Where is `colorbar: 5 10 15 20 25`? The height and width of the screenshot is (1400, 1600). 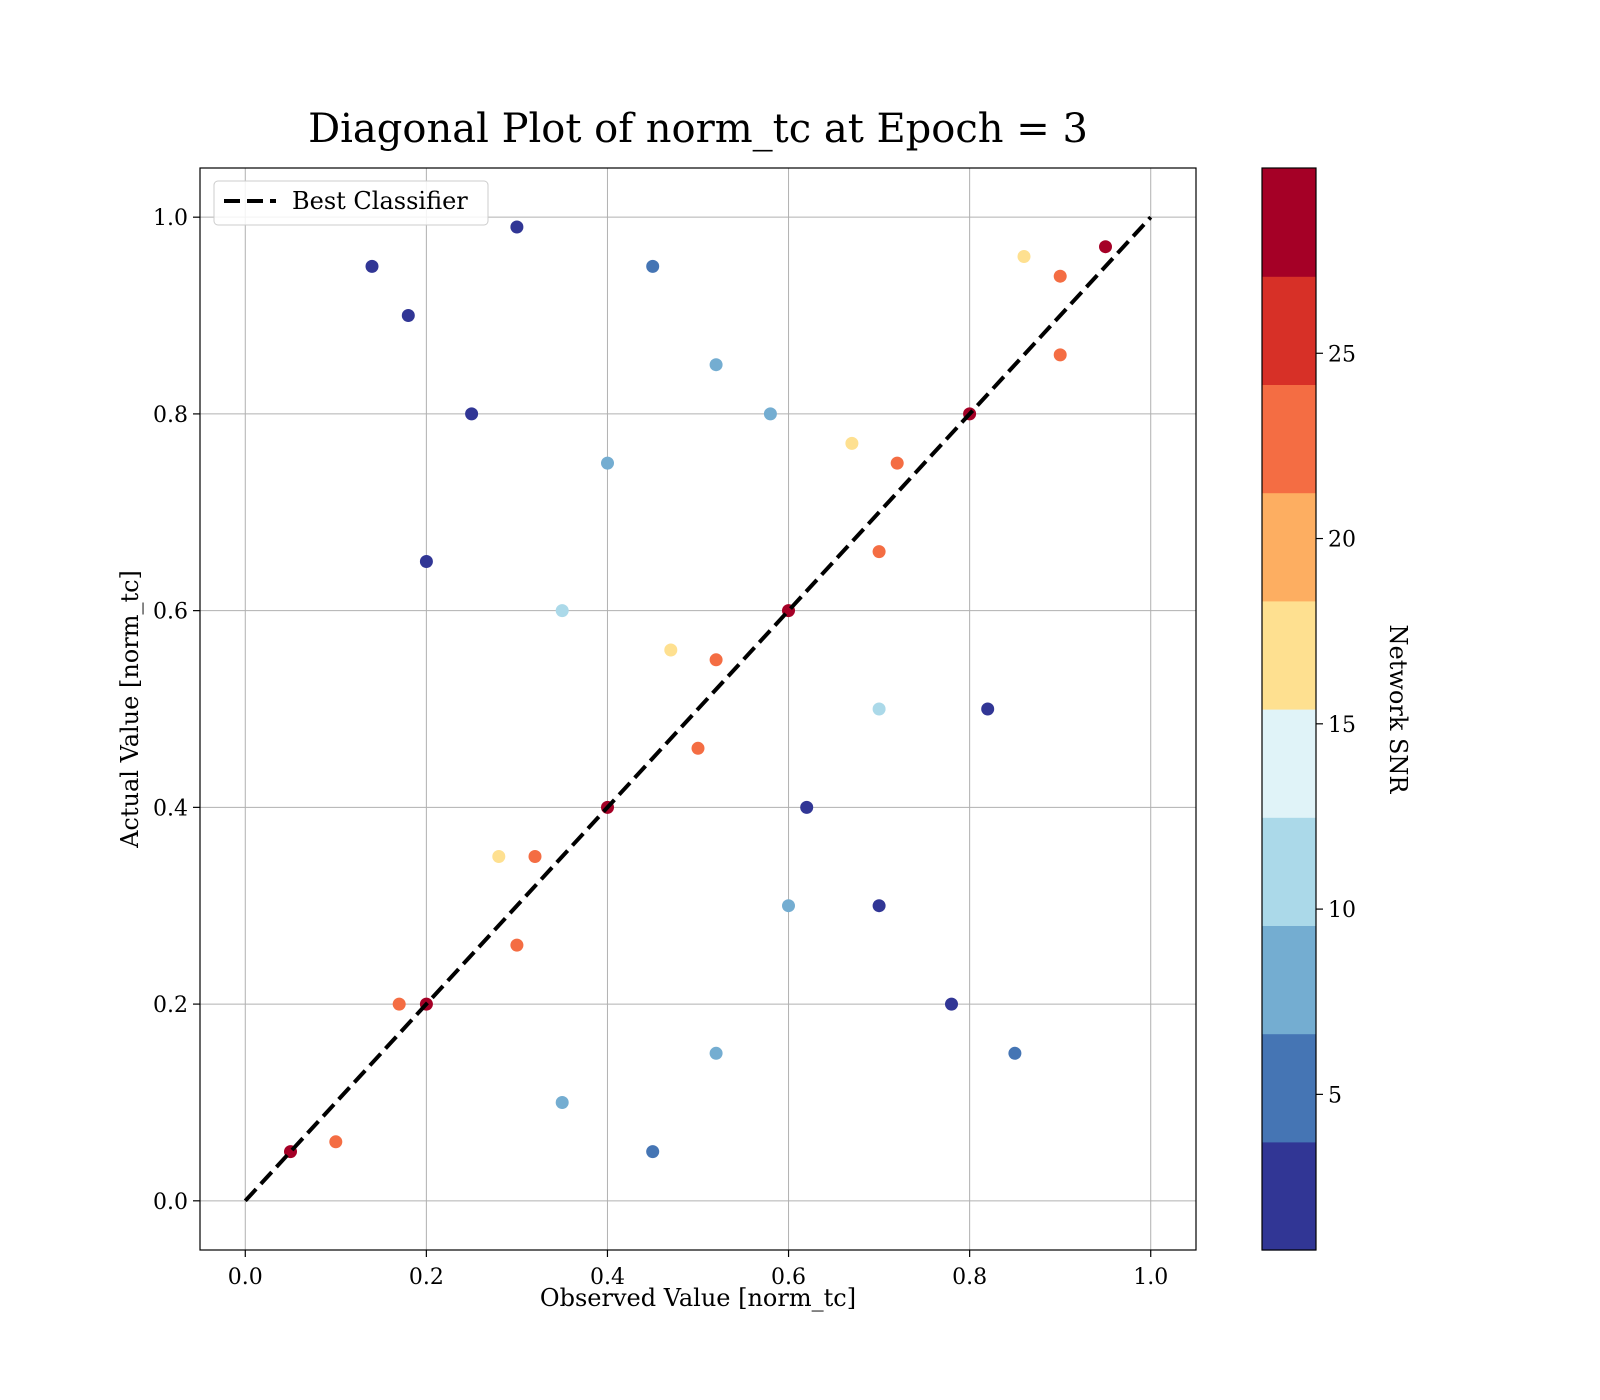
colorbar: 5 10 15 20 25 is located at coordinates (1308, 709).